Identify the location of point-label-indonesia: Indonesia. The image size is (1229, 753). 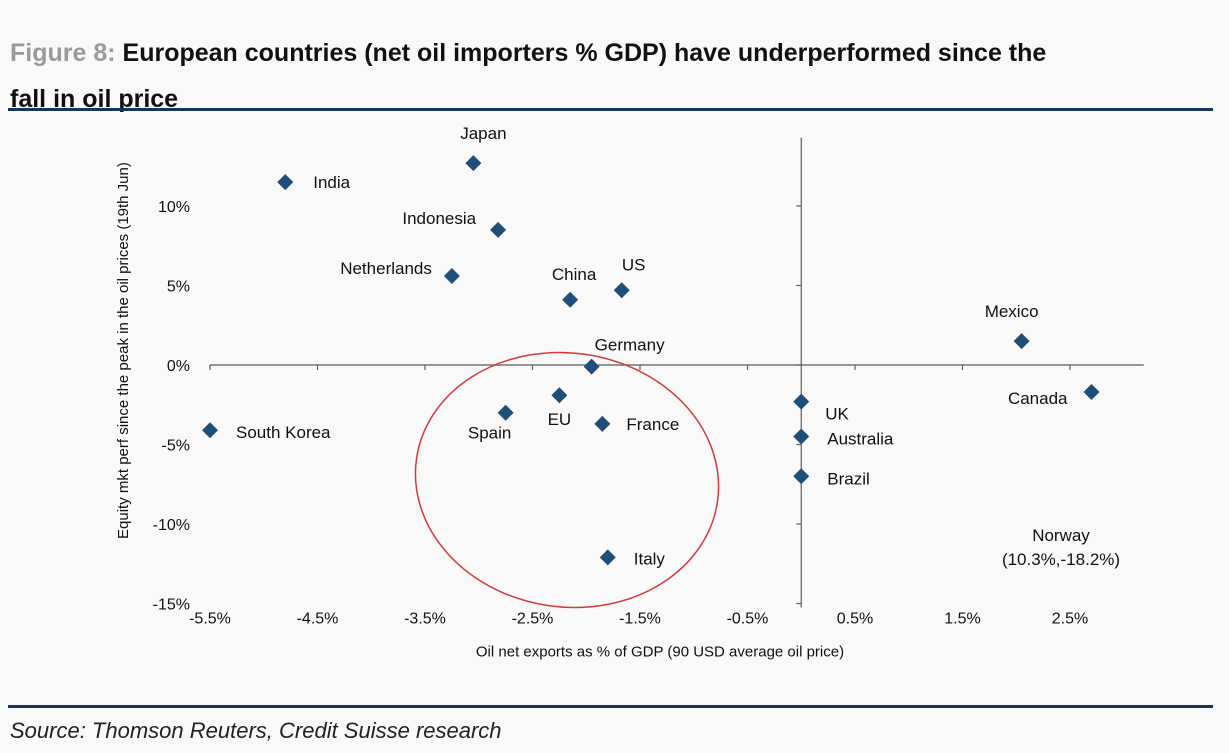
(439, 218).